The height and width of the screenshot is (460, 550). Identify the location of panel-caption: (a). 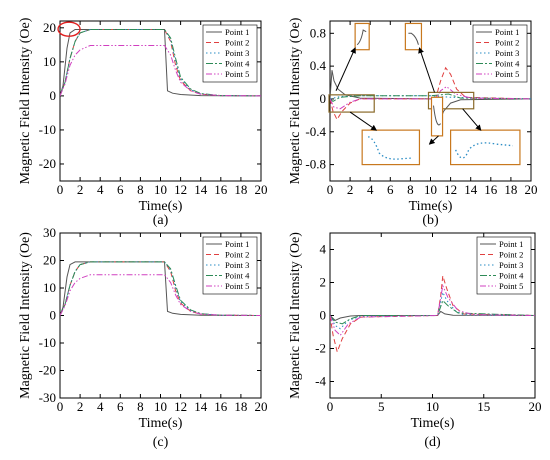
(161, 220).